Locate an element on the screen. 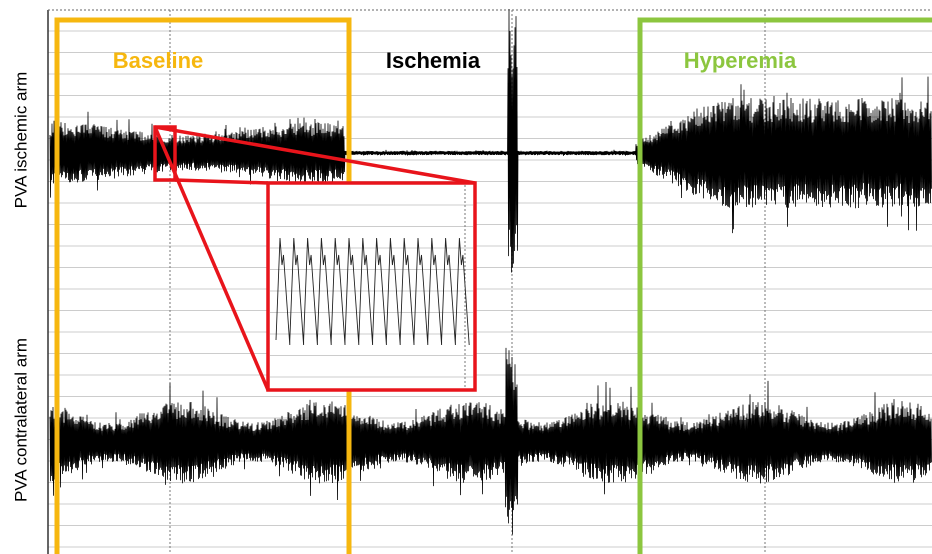 This screenshot has height=554, width=932. phase-label: Ischemia is located at coordinates (433, 60).